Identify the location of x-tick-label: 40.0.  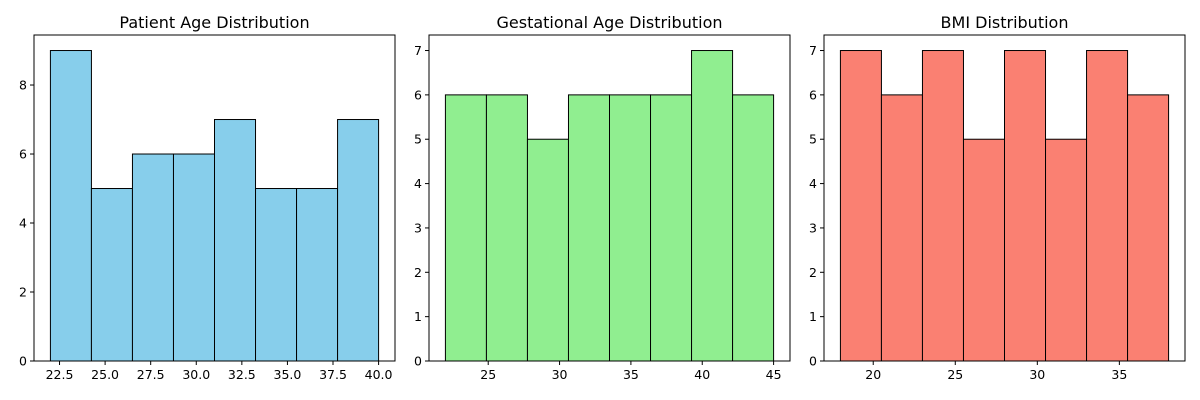
(379, 374).